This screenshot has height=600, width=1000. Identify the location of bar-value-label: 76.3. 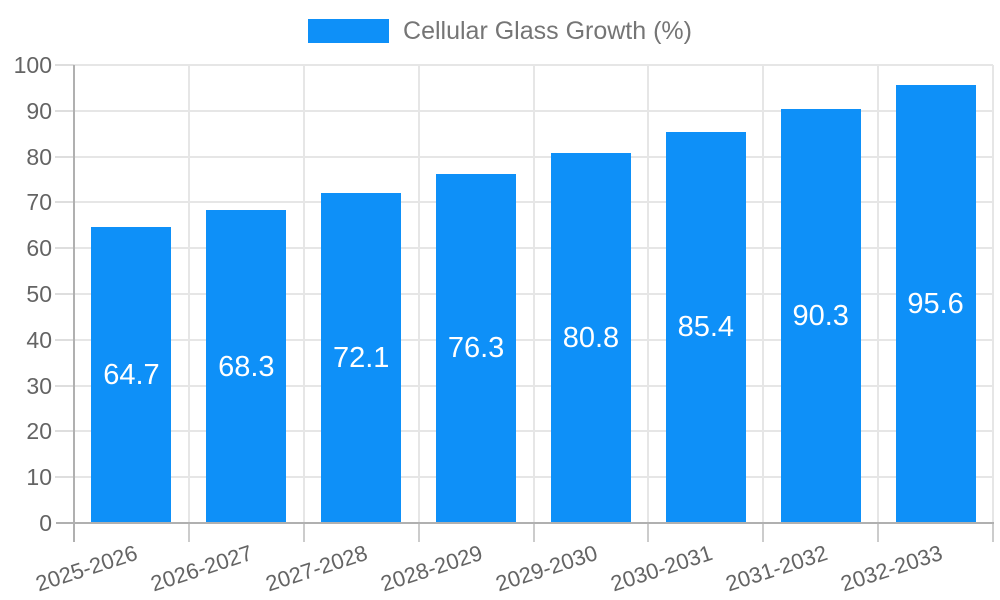
(476, 348).